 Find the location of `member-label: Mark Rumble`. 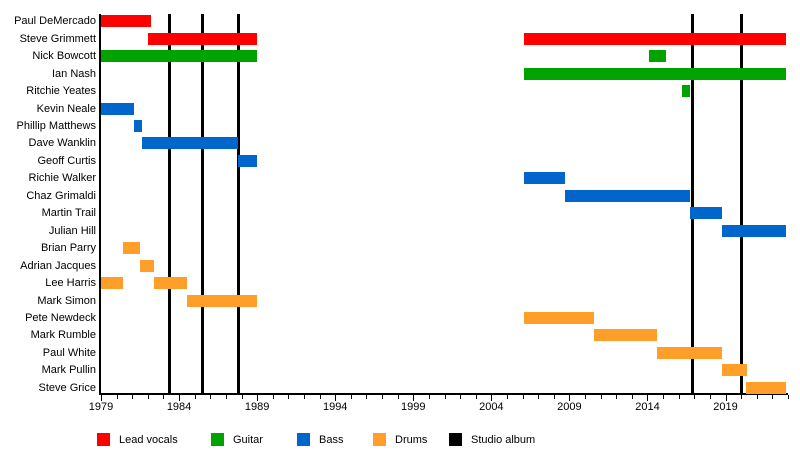

member-label: Mark Rumble is located at coordinates (63, 335).